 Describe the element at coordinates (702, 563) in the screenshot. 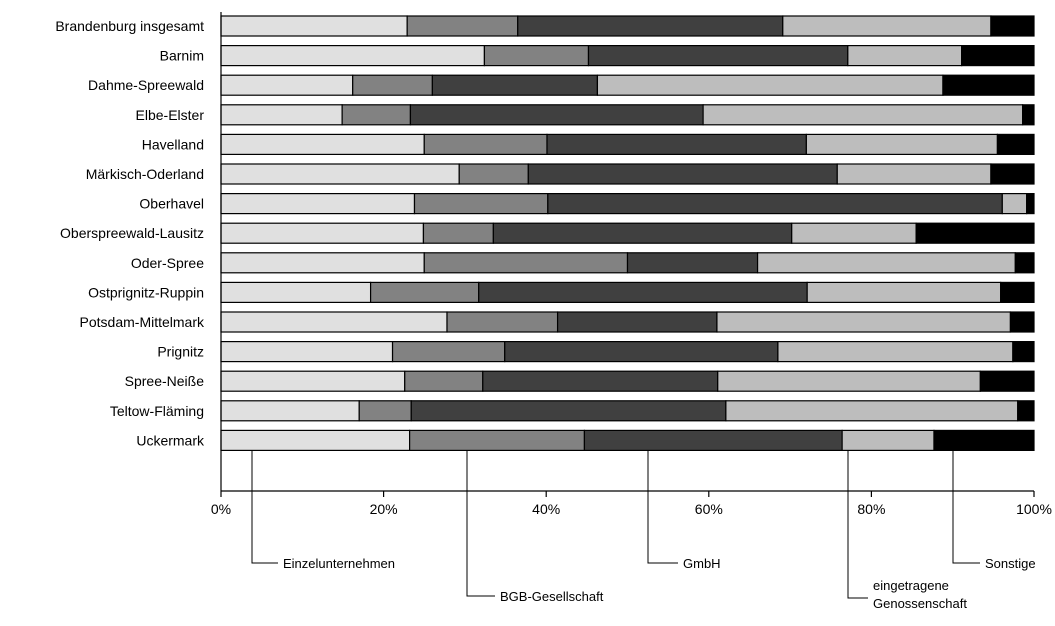

I see `legend-label: GmbH` at that location.